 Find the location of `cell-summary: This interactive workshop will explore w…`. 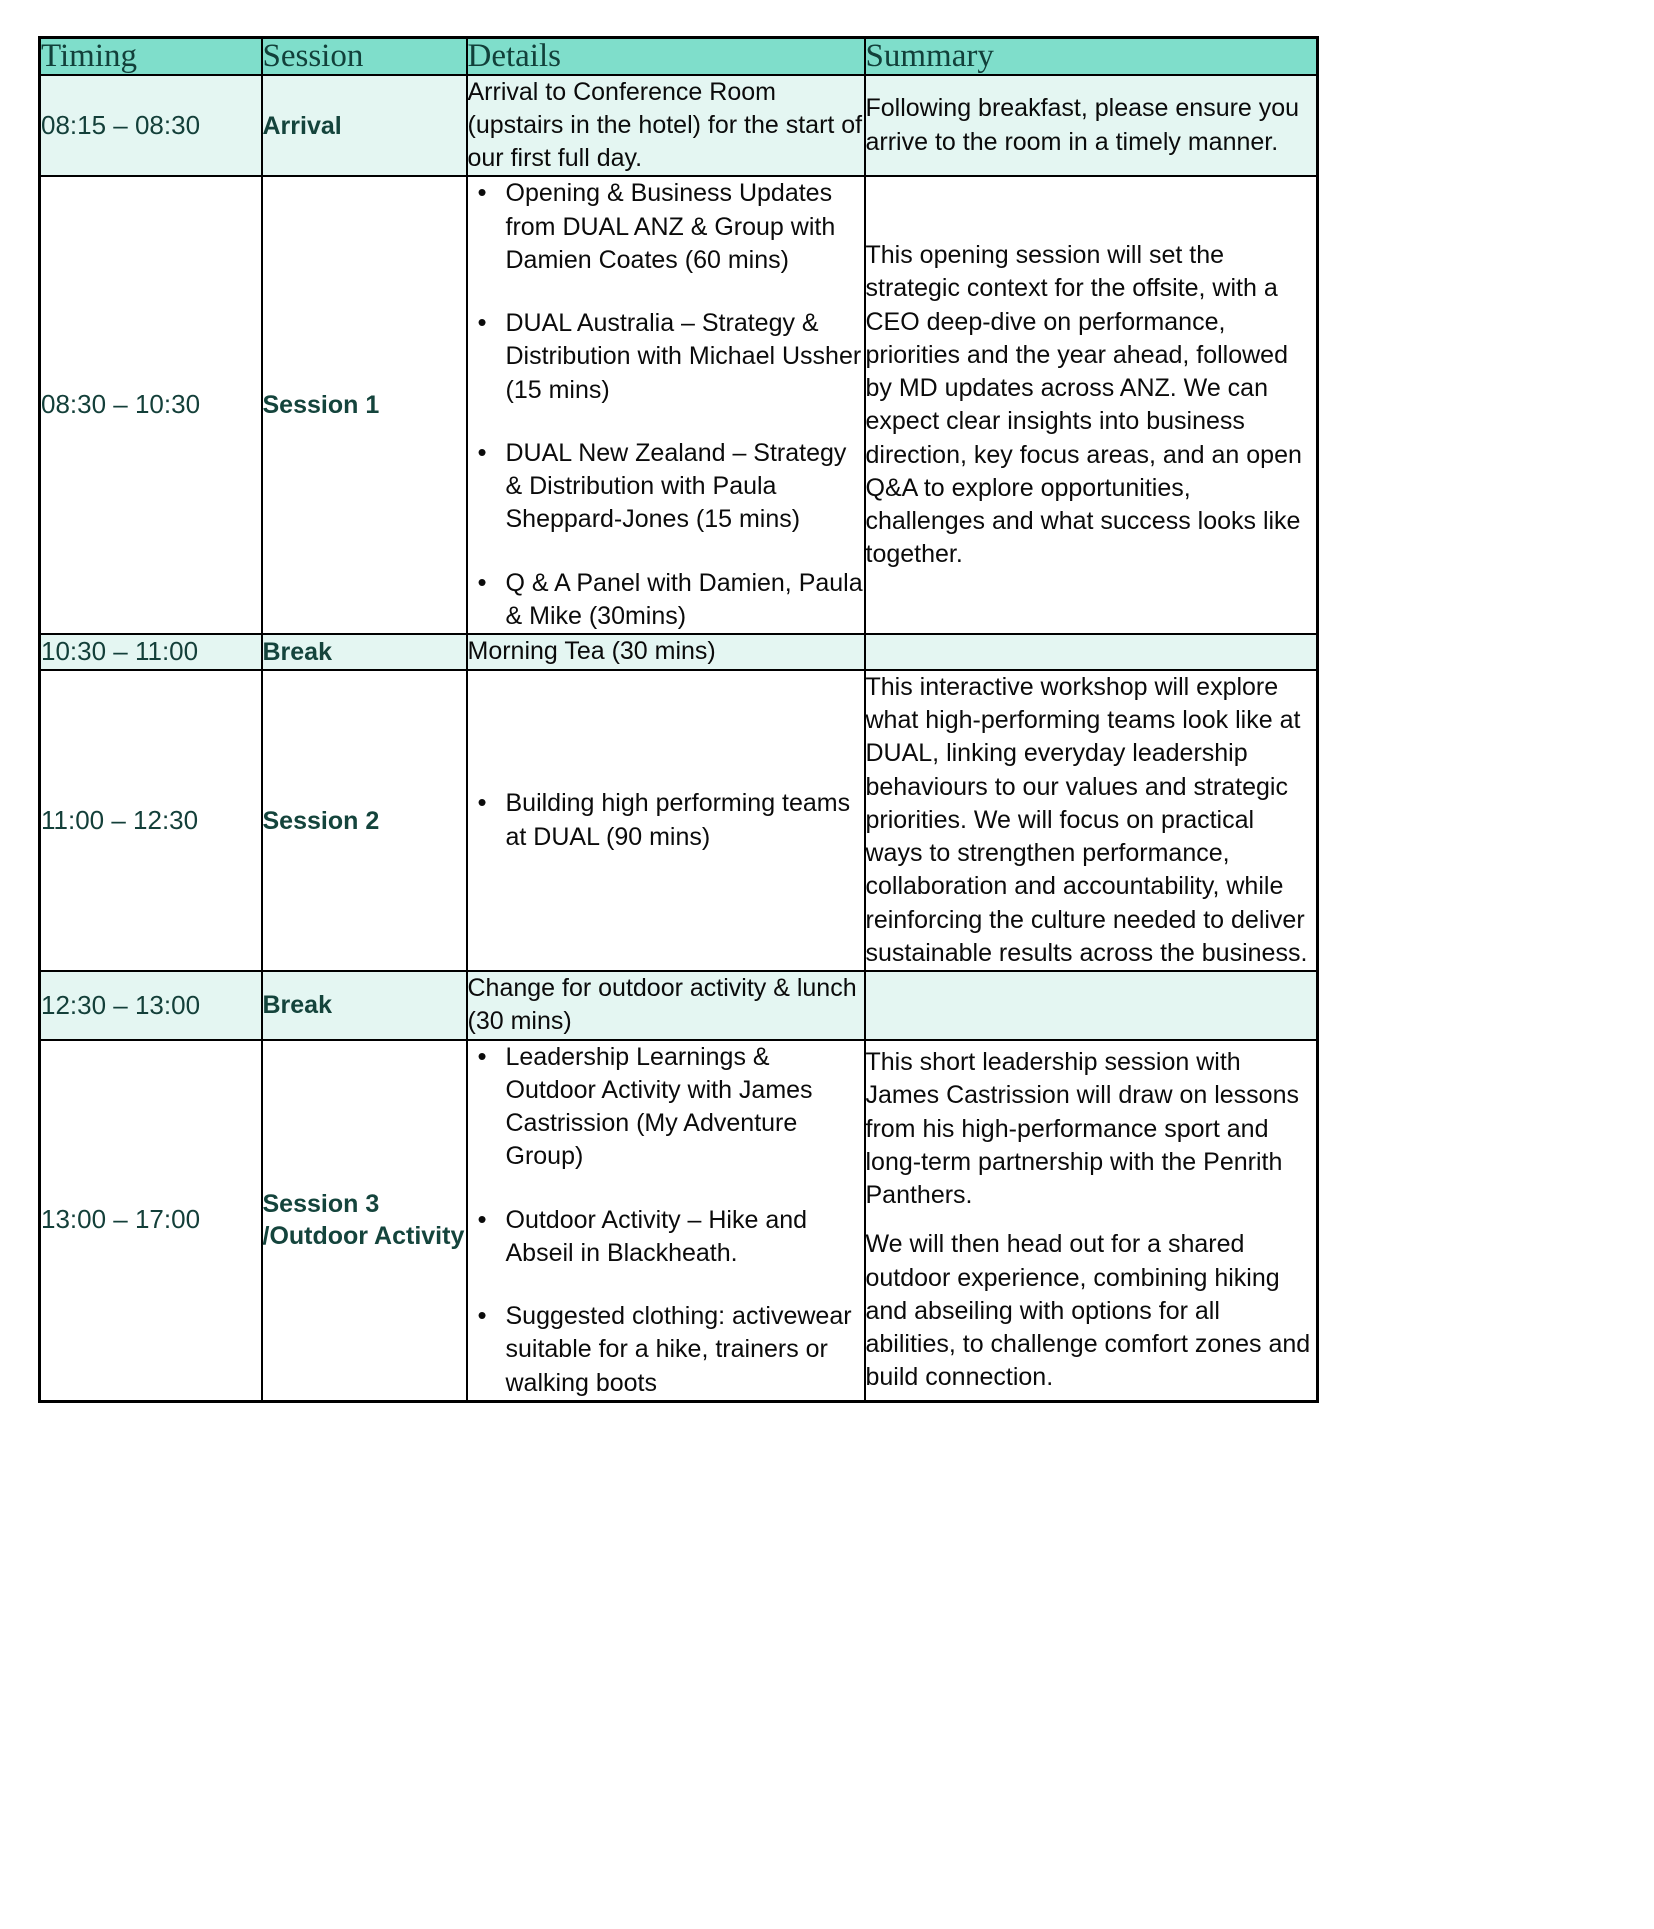

cell-summary: This interactive workshop will explore w… is located at coordinates (1091, 820).